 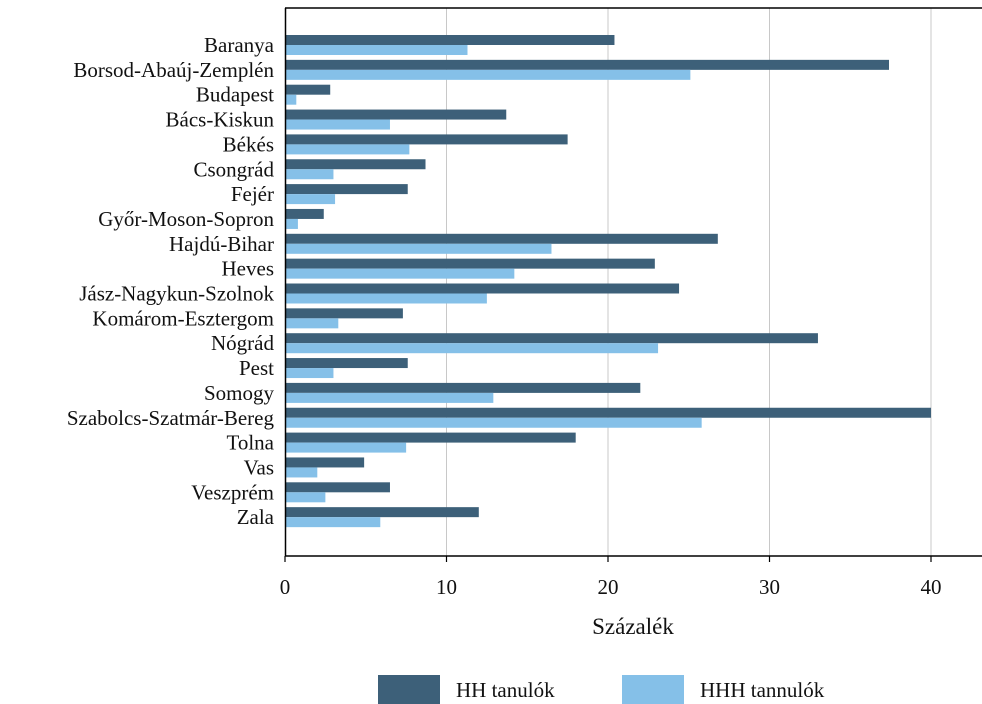 What do you see at coordinates (446, 587) in the screenshot?
I see `x-tick-label: 10` at bounding box center [446, 587].